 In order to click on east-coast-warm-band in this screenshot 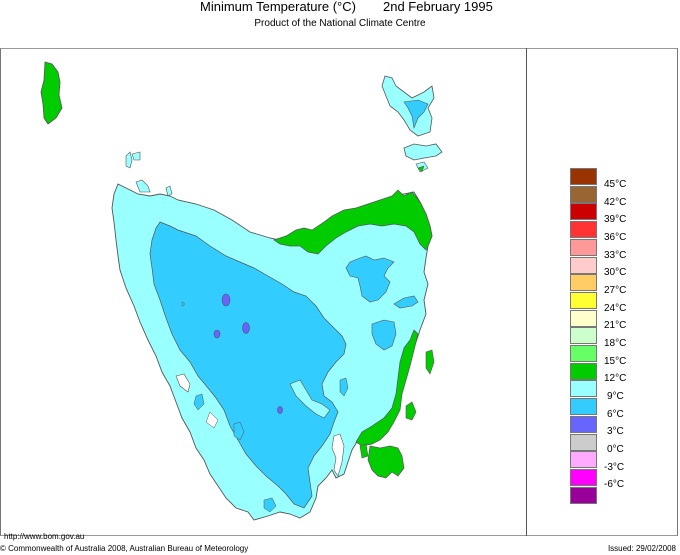, I will do `click(387, 388)`.